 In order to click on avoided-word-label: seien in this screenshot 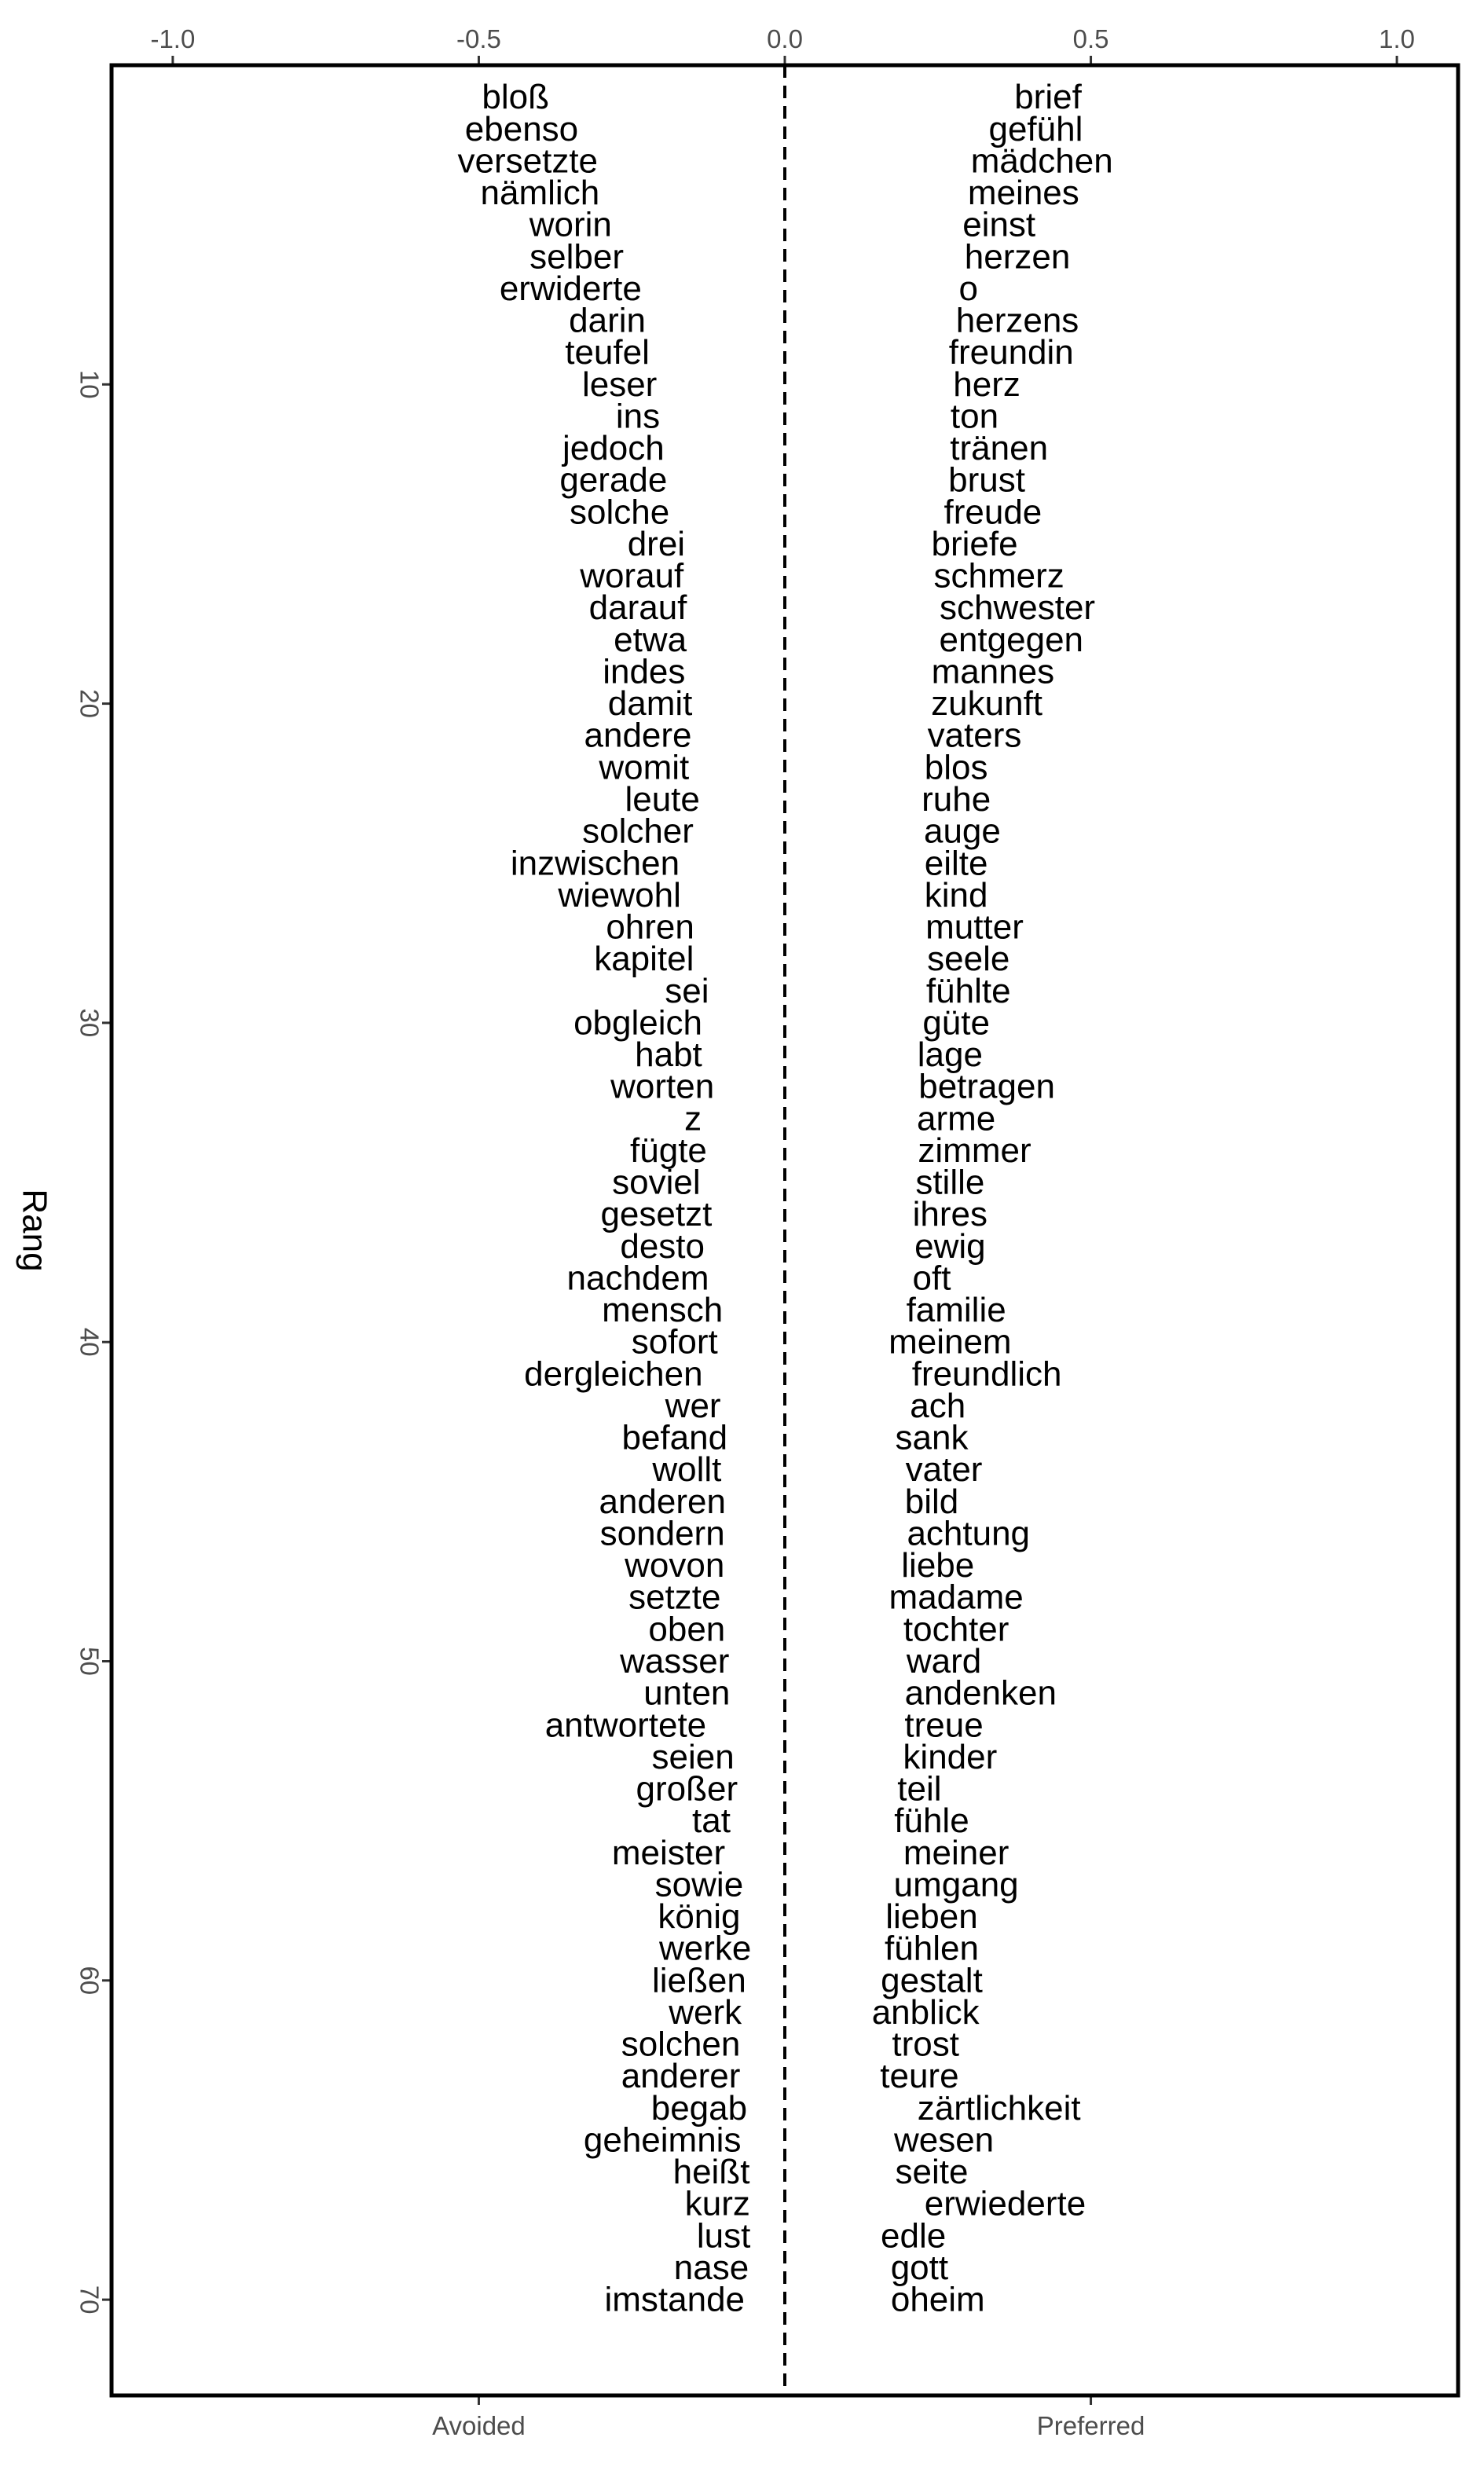, I will do `click(693, 1757)`.